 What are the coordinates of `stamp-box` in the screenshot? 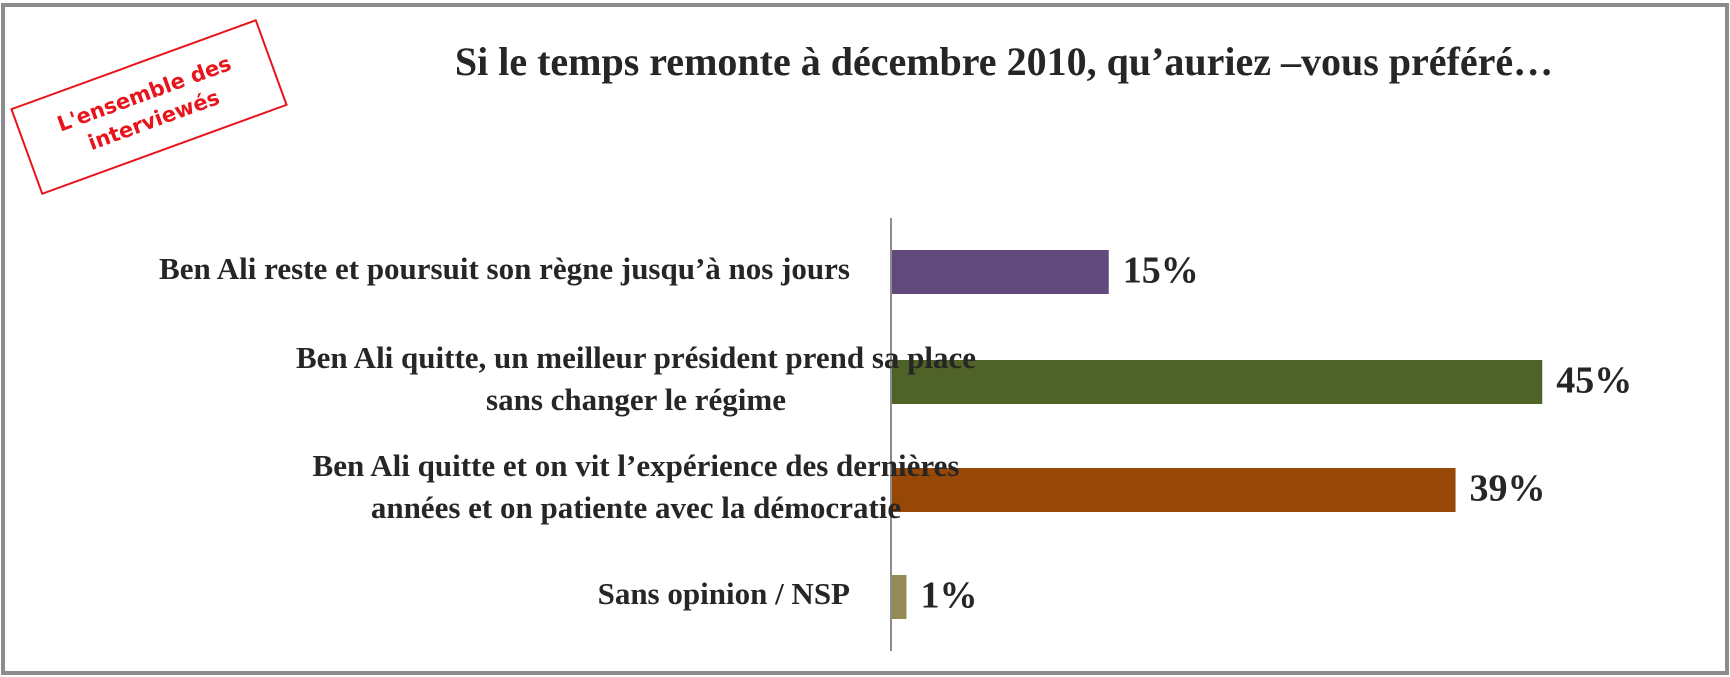 It's located at (149, 107).